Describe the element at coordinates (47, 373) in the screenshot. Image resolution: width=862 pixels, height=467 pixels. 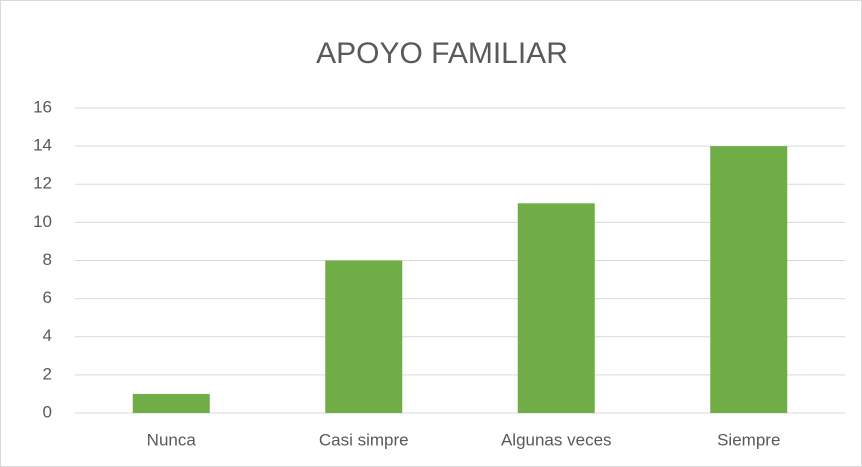
I see `y-tick-label: 2` at that location.